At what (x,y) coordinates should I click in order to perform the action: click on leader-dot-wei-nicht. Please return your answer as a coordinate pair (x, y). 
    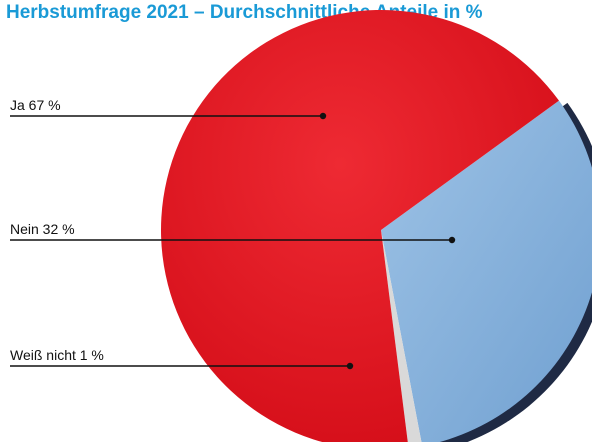
    Looking at the image, I should click on (350, 366).